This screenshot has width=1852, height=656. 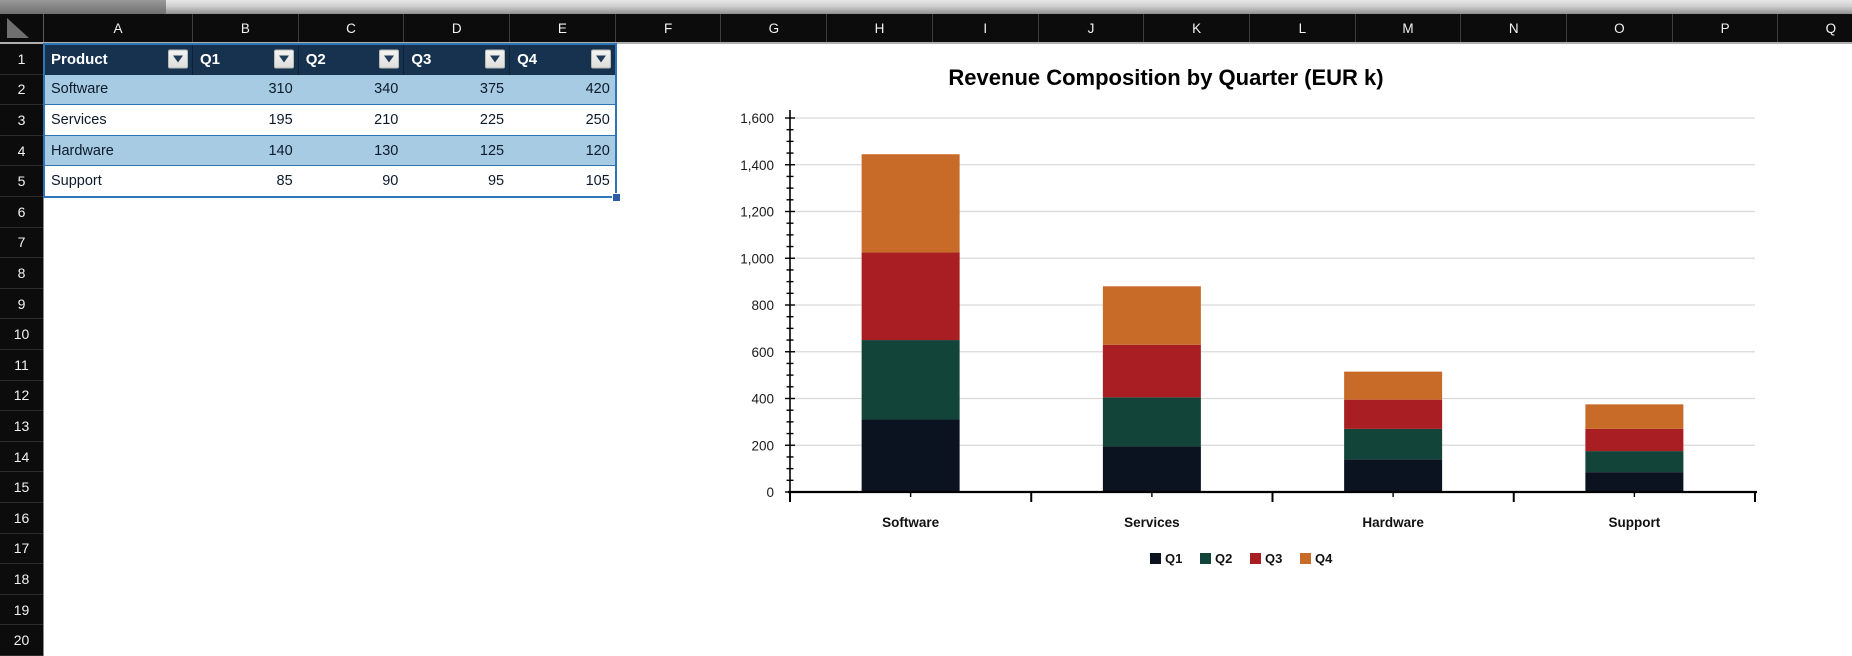 I want to click on y-axis-label: 1,200, so click(x=757, y=212).